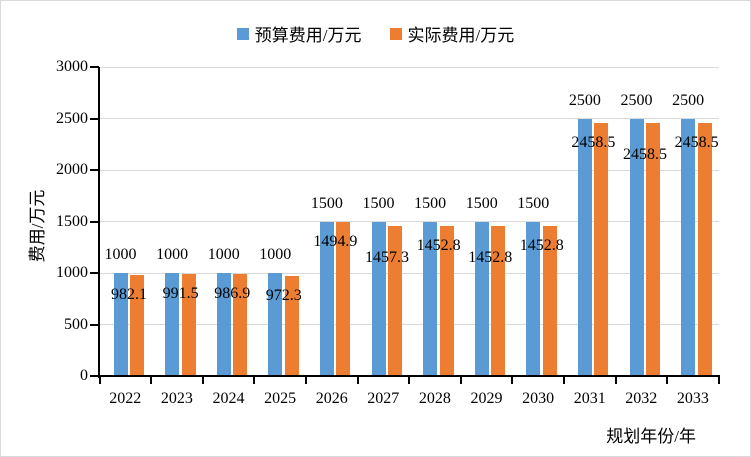 This screenshot has width=751, height=457. I want to click on bar-budget-2024, so click(223, 324).